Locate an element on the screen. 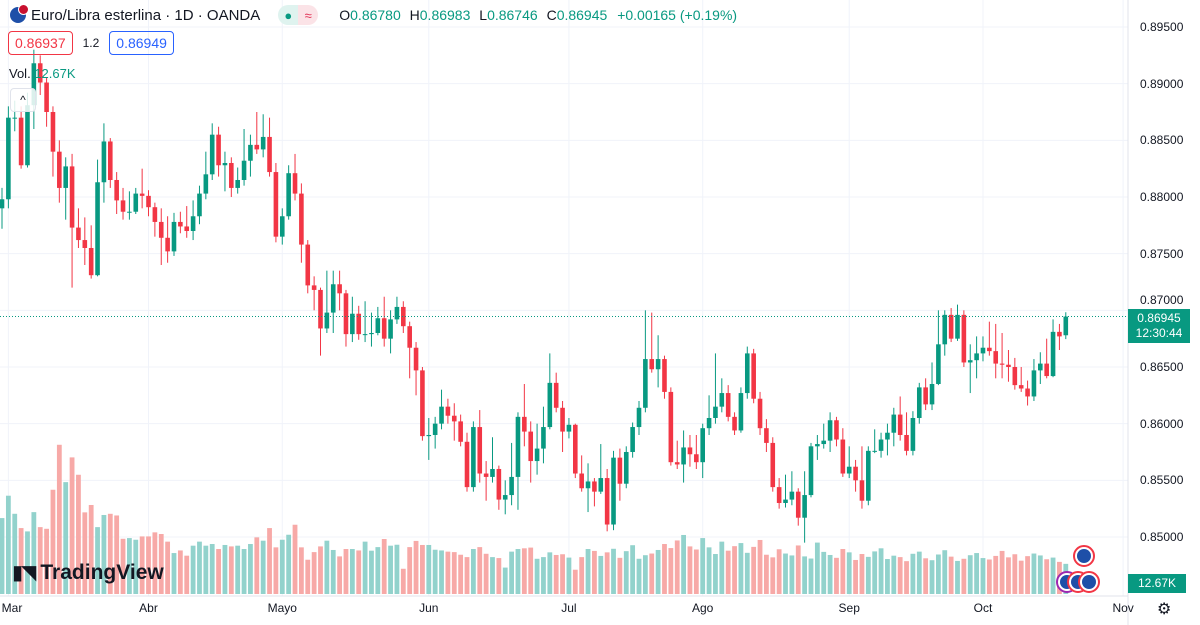 This screenshot has width=1200, height=625. bar-countdown: 12:30:44 is located at coordinates (1159, 333).